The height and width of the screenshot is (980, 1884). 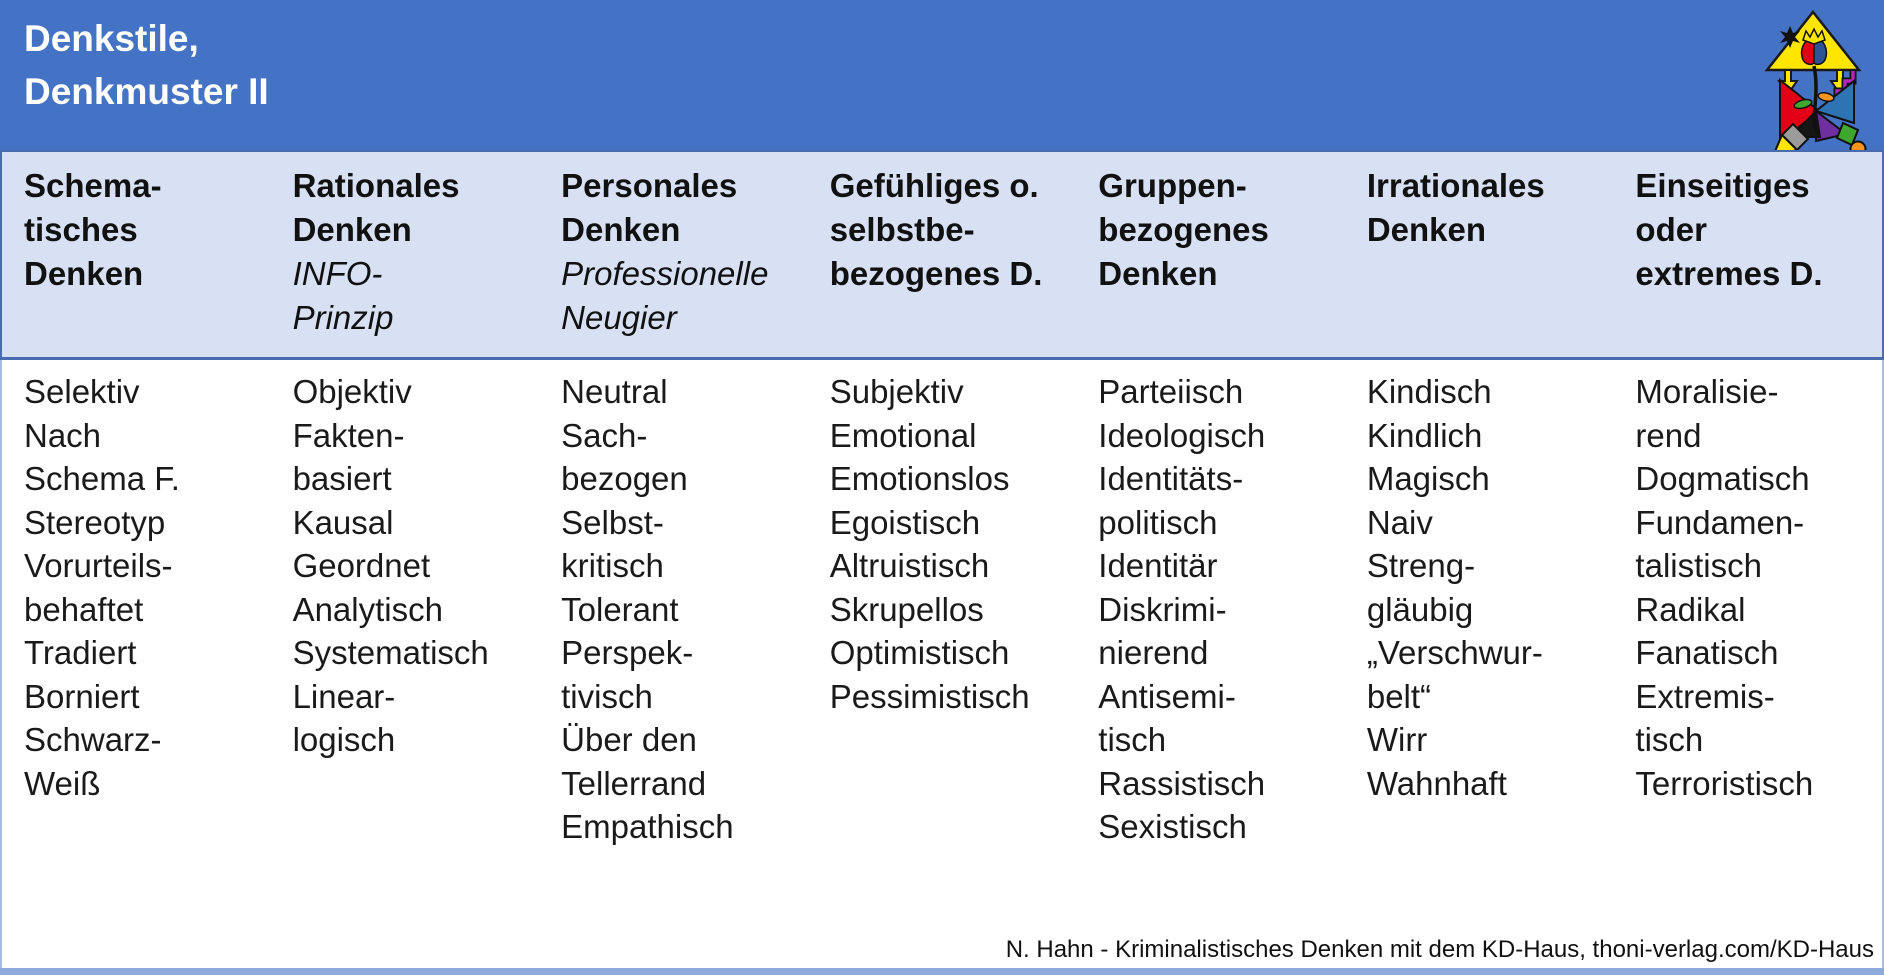 What do you see at coordinates (390, 652) in the screenshot?
I see `list-item: Systematisch` at bounding box center [390, 652].